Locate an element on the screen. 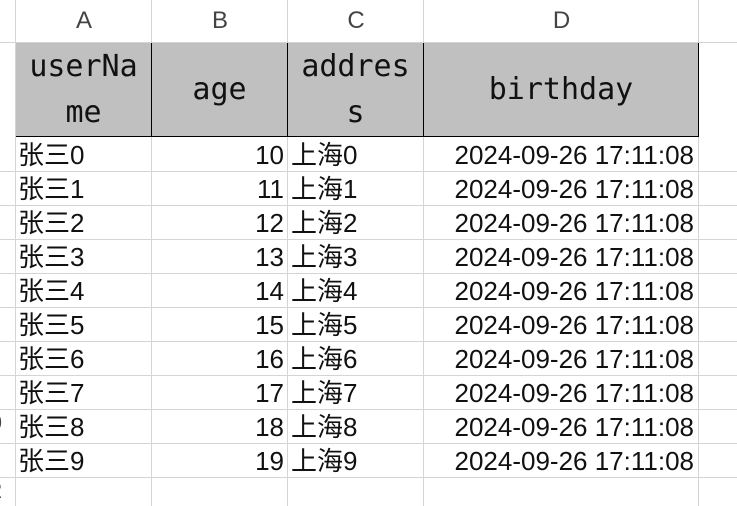  cell-address: 上海1 is located at coordinates (324, 189).